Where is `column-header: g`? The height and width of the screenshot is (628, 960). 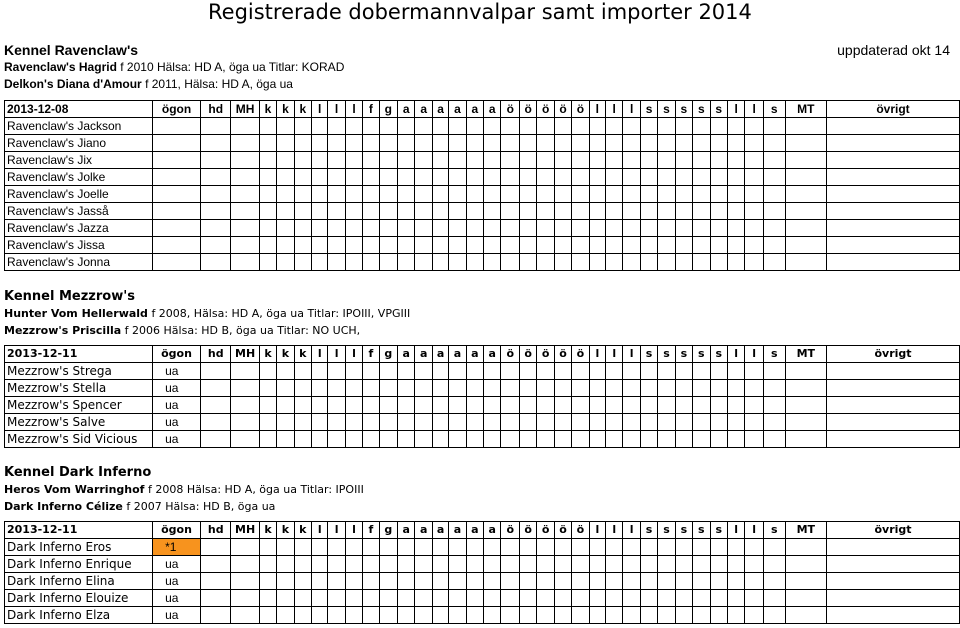
column-header: g is located at coordinates (388, 530).